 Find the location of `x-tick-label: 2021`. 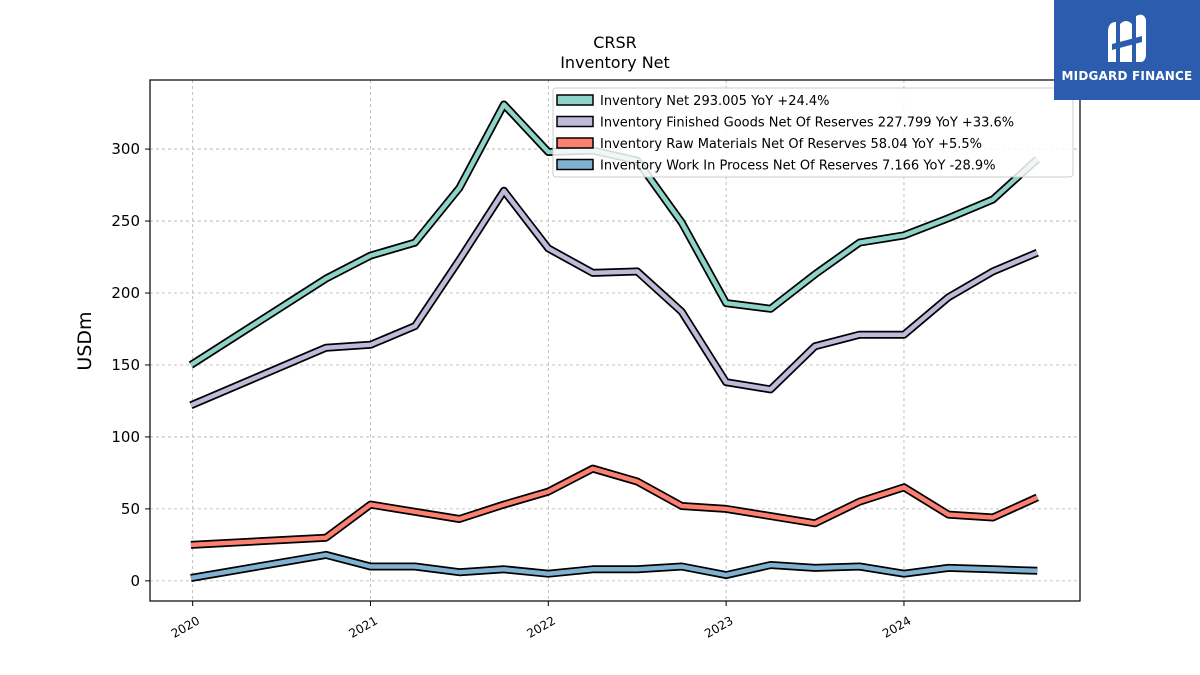

x-tick-label: 2021 is located at coordinates (363, 626).